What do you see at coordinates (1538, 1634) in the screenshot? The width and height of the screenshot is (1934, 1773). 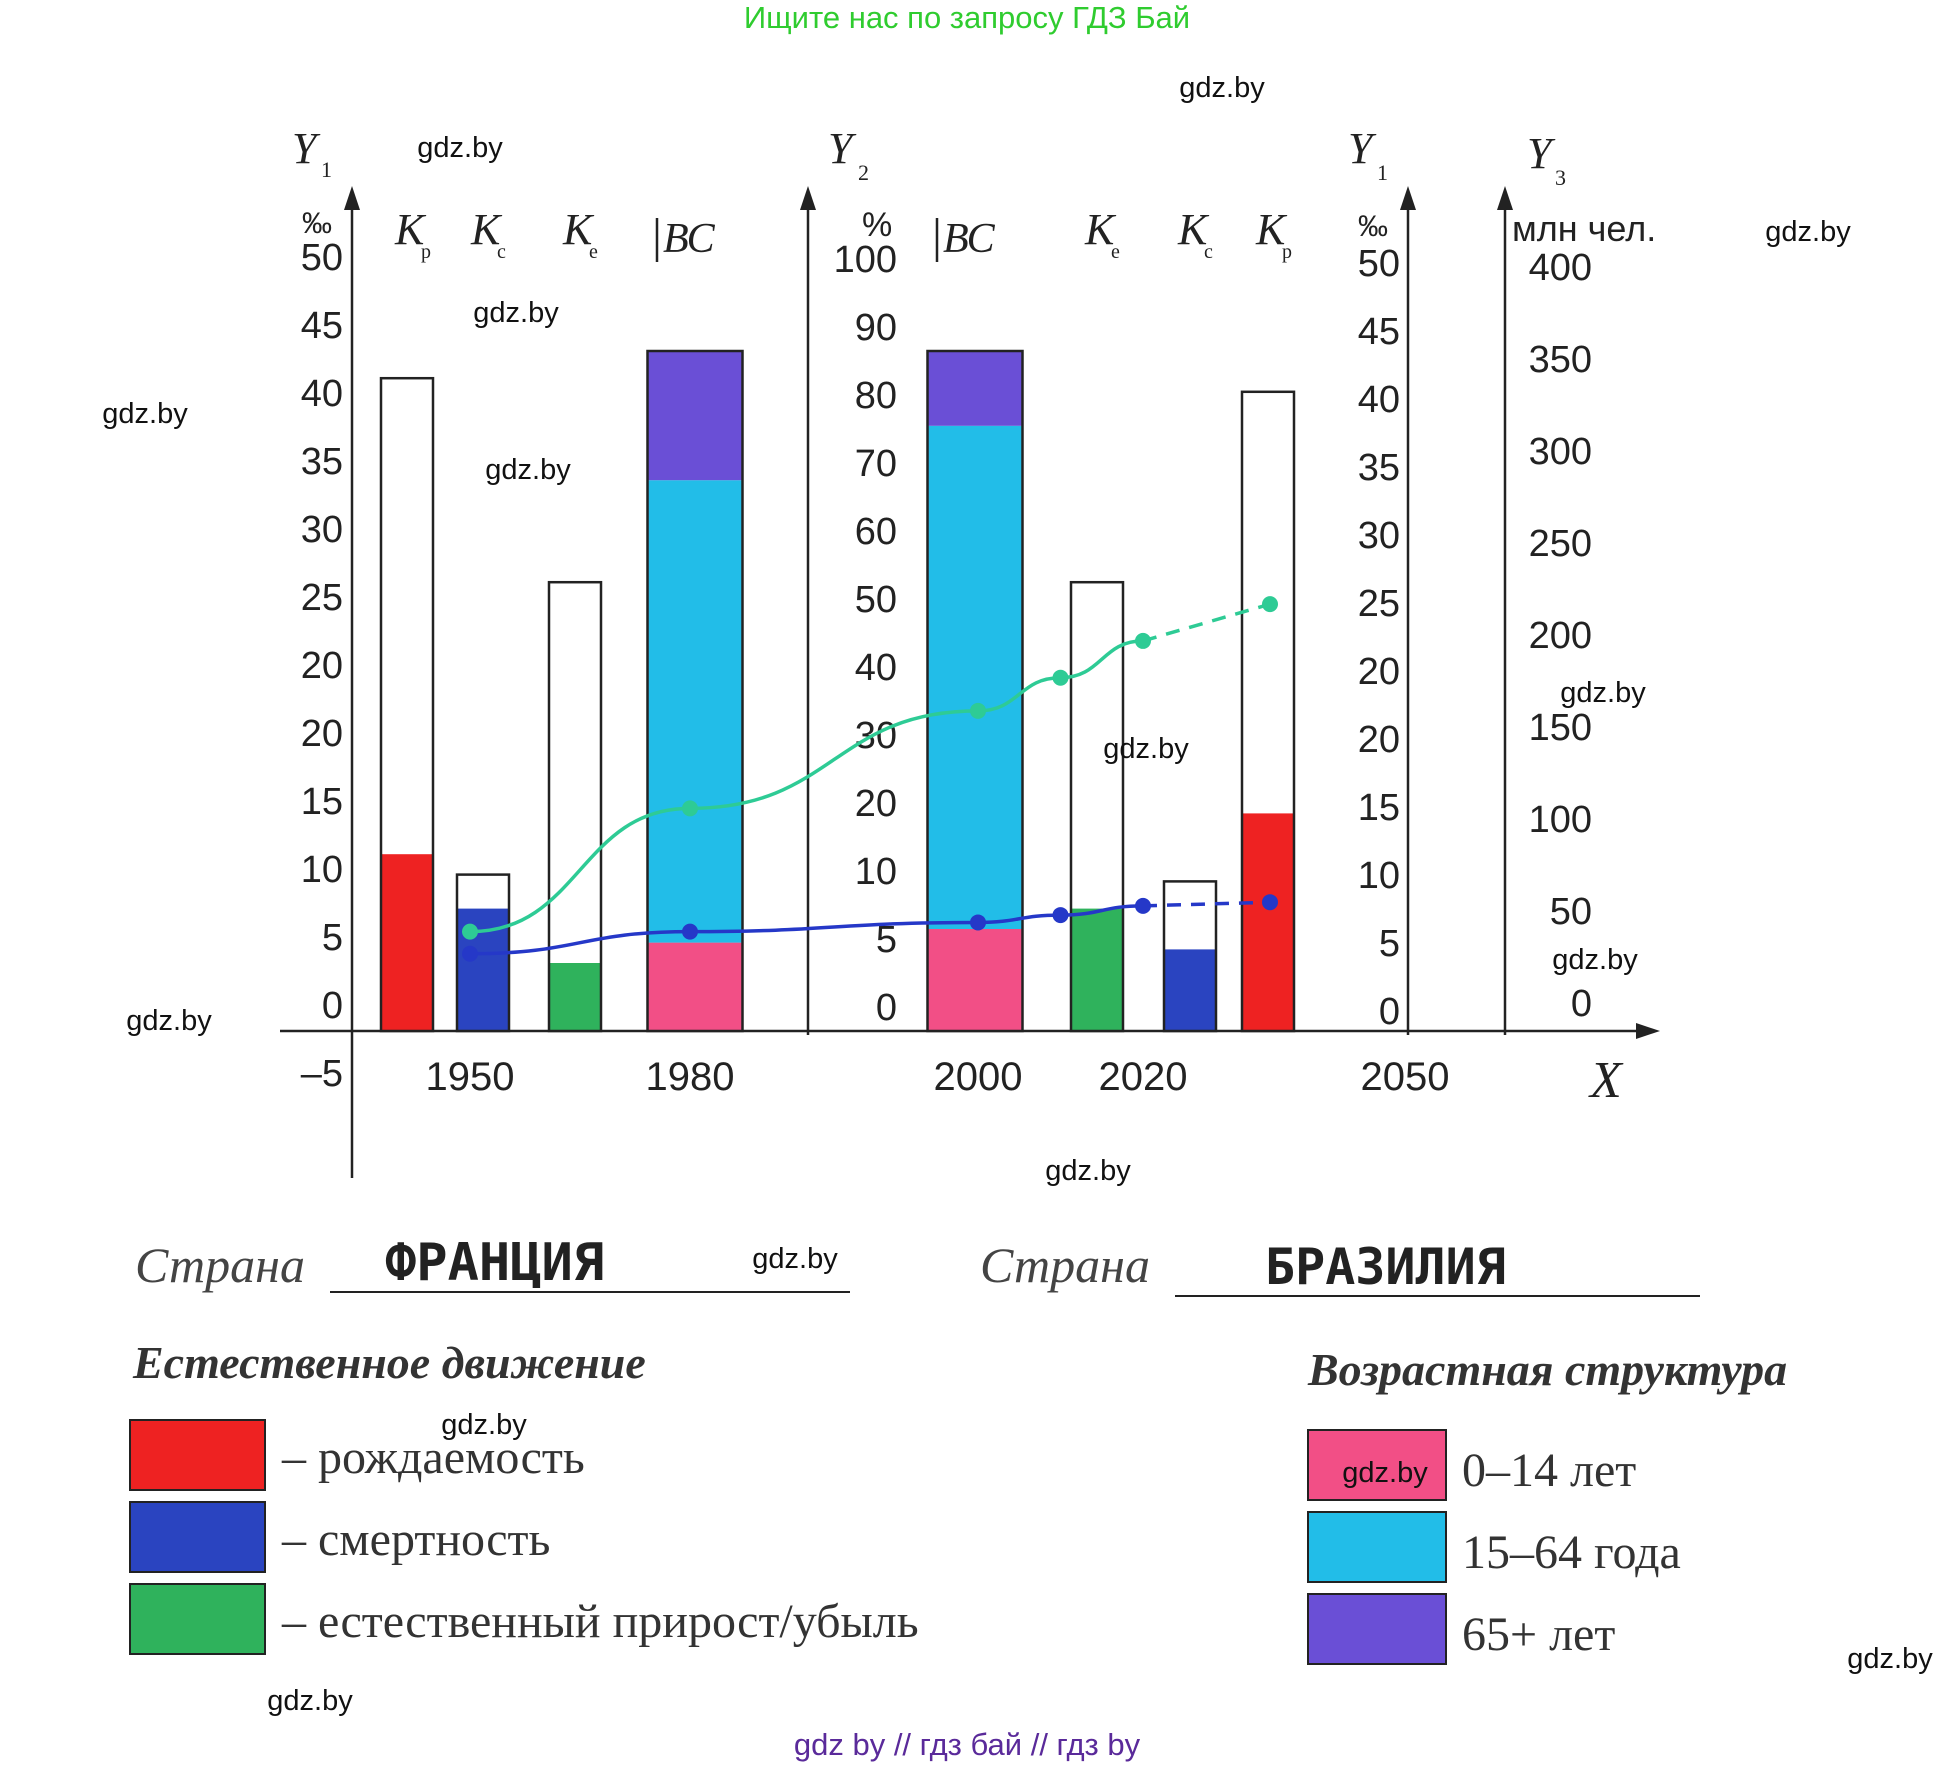 I see `legend-label: 65+ лет` at bounding box center [1538, 1634].